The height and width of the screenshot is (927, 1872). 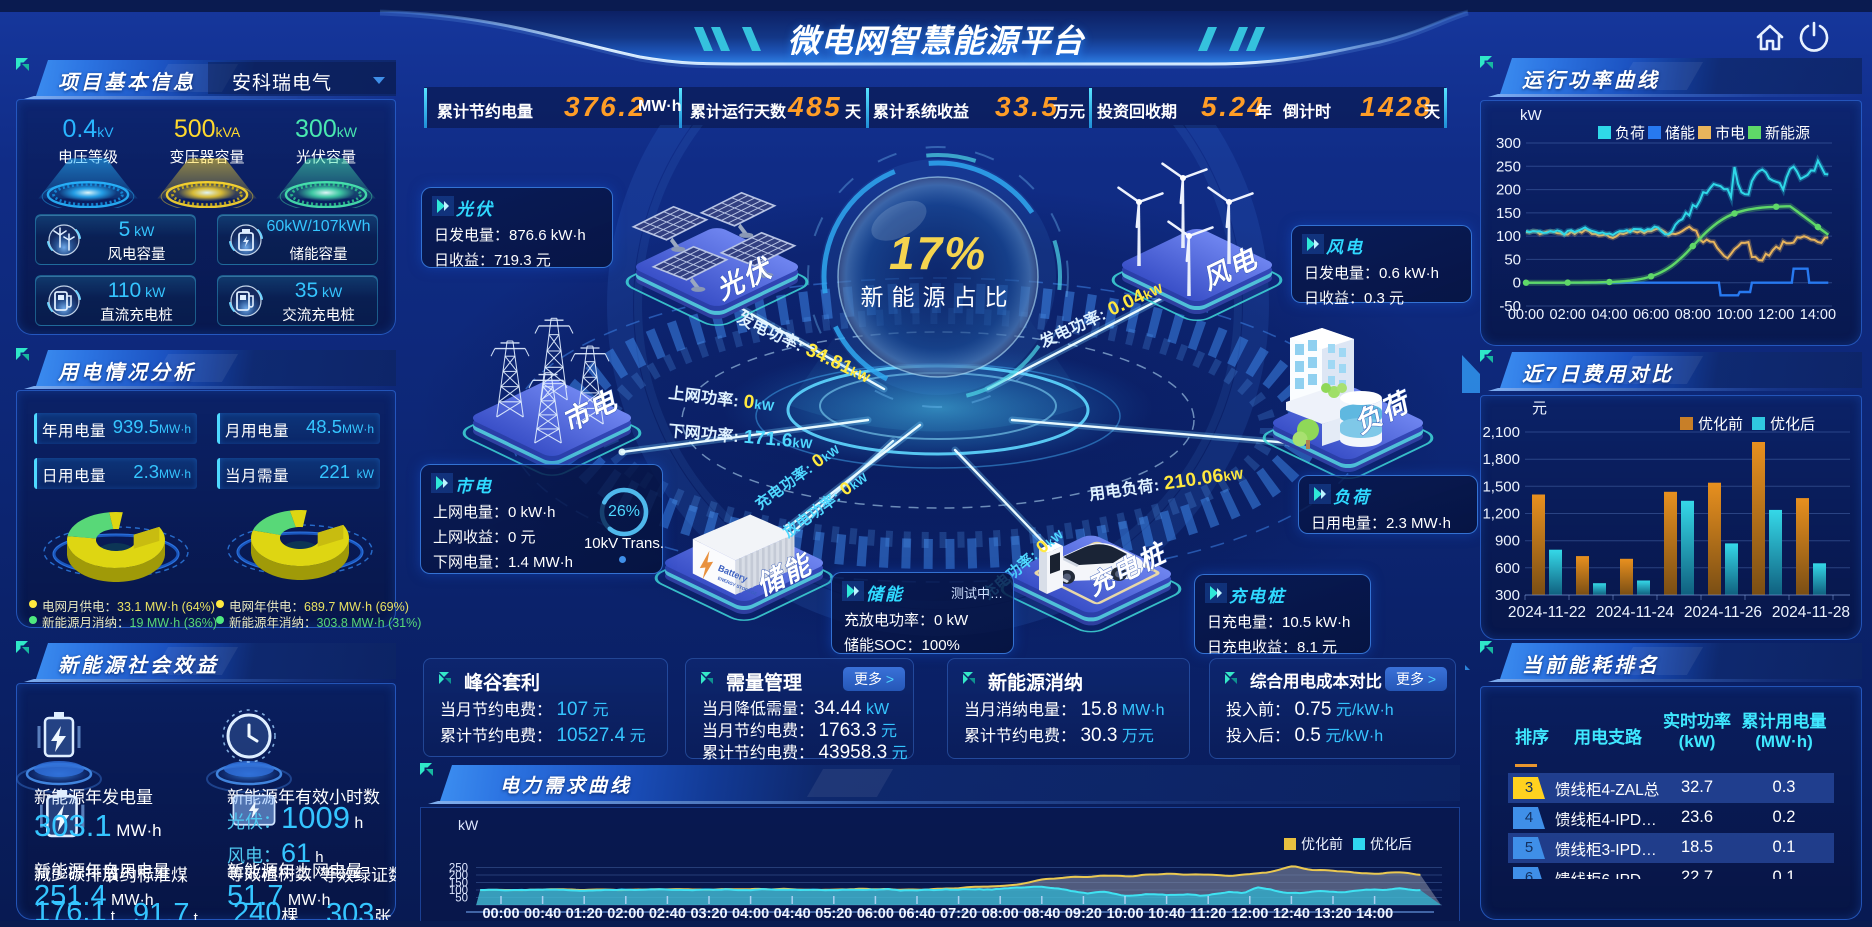 What do you see at coordinates (1680, 133) in the screenshot?
I see `svg-text: 储能` at bounding box center [1680, 133].